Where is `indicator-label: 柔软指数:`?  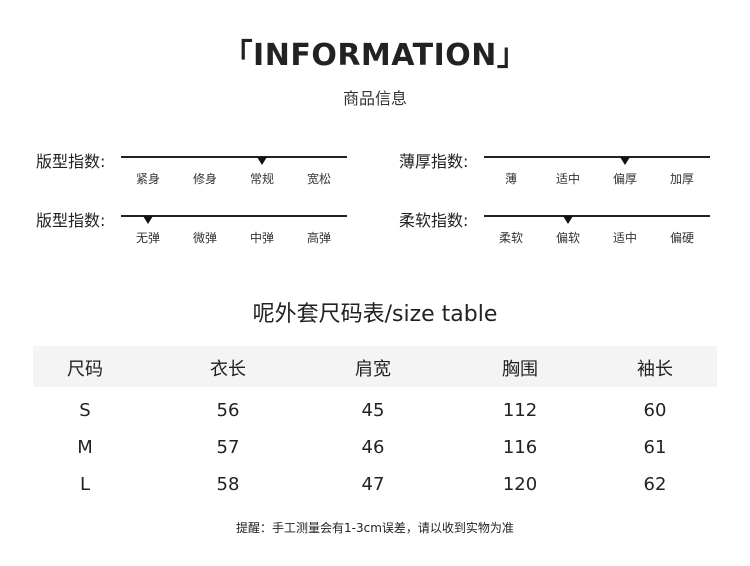 indicator-label: 柔软指数: is located at coordinates (434, 220).